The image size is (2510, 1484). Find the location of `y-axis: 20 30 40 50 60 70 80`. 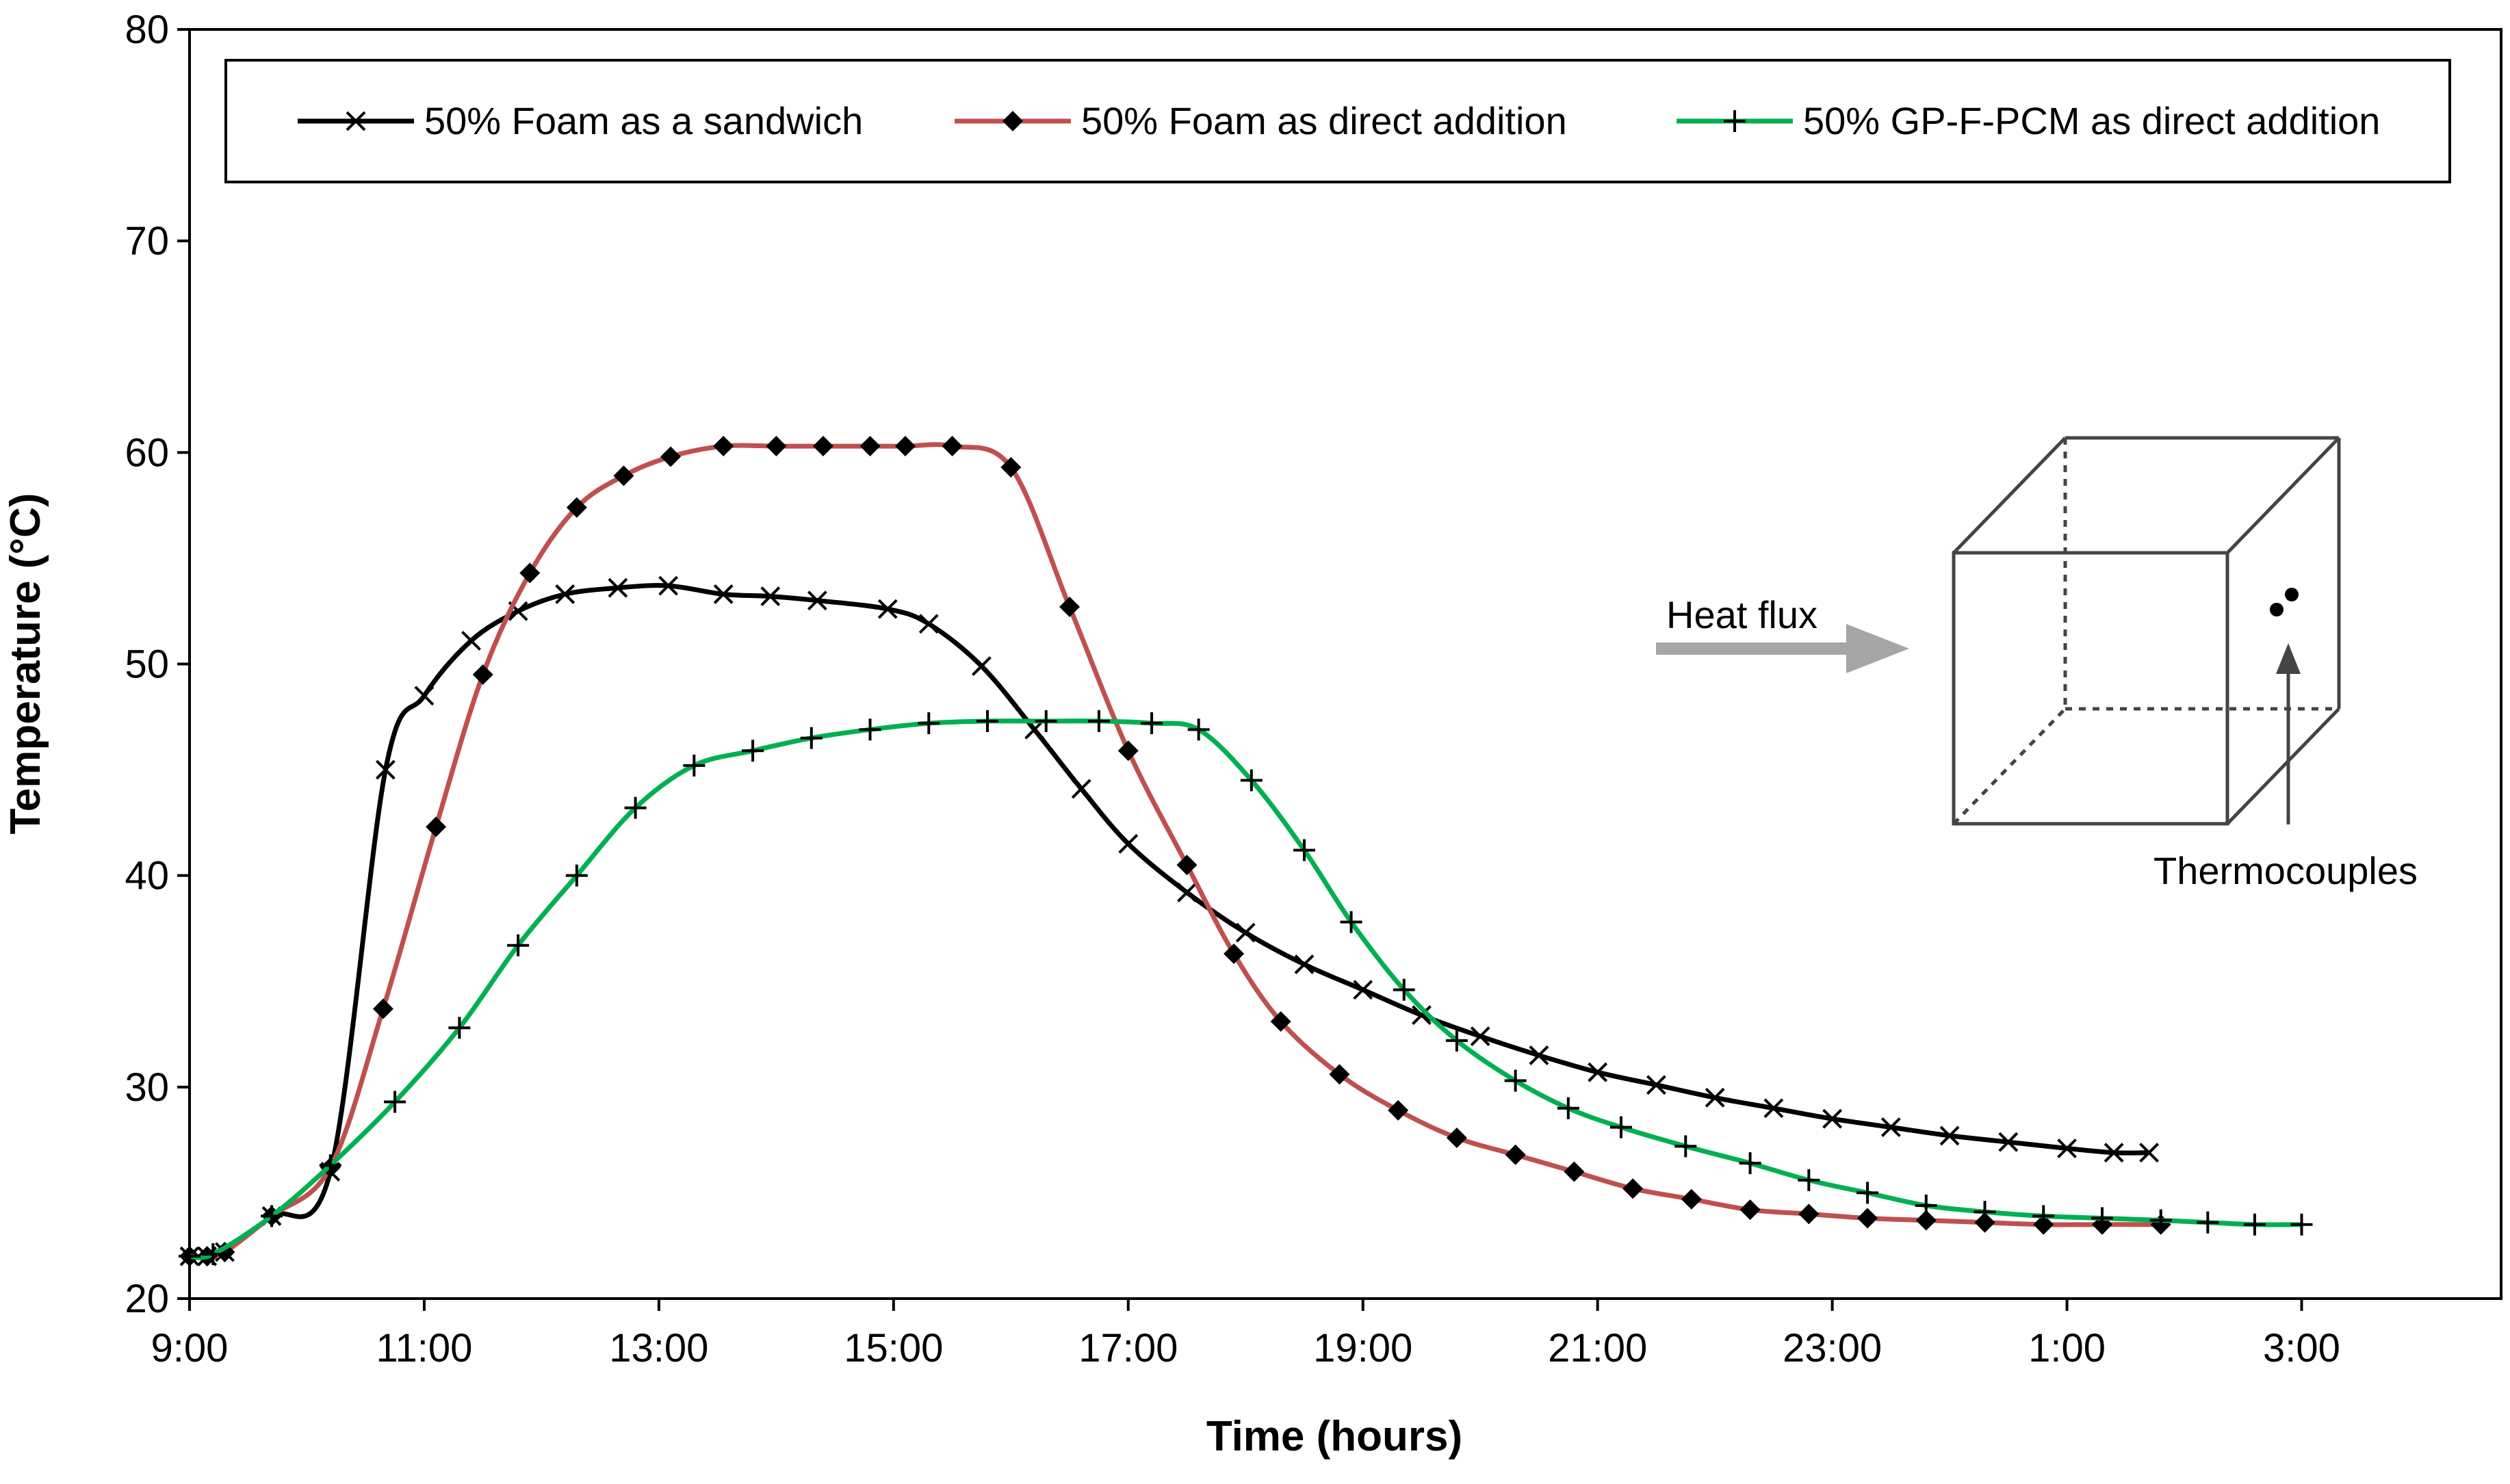

y-axis: 20 30 40 50 60 70 80 is located at coordinates (157, 664).